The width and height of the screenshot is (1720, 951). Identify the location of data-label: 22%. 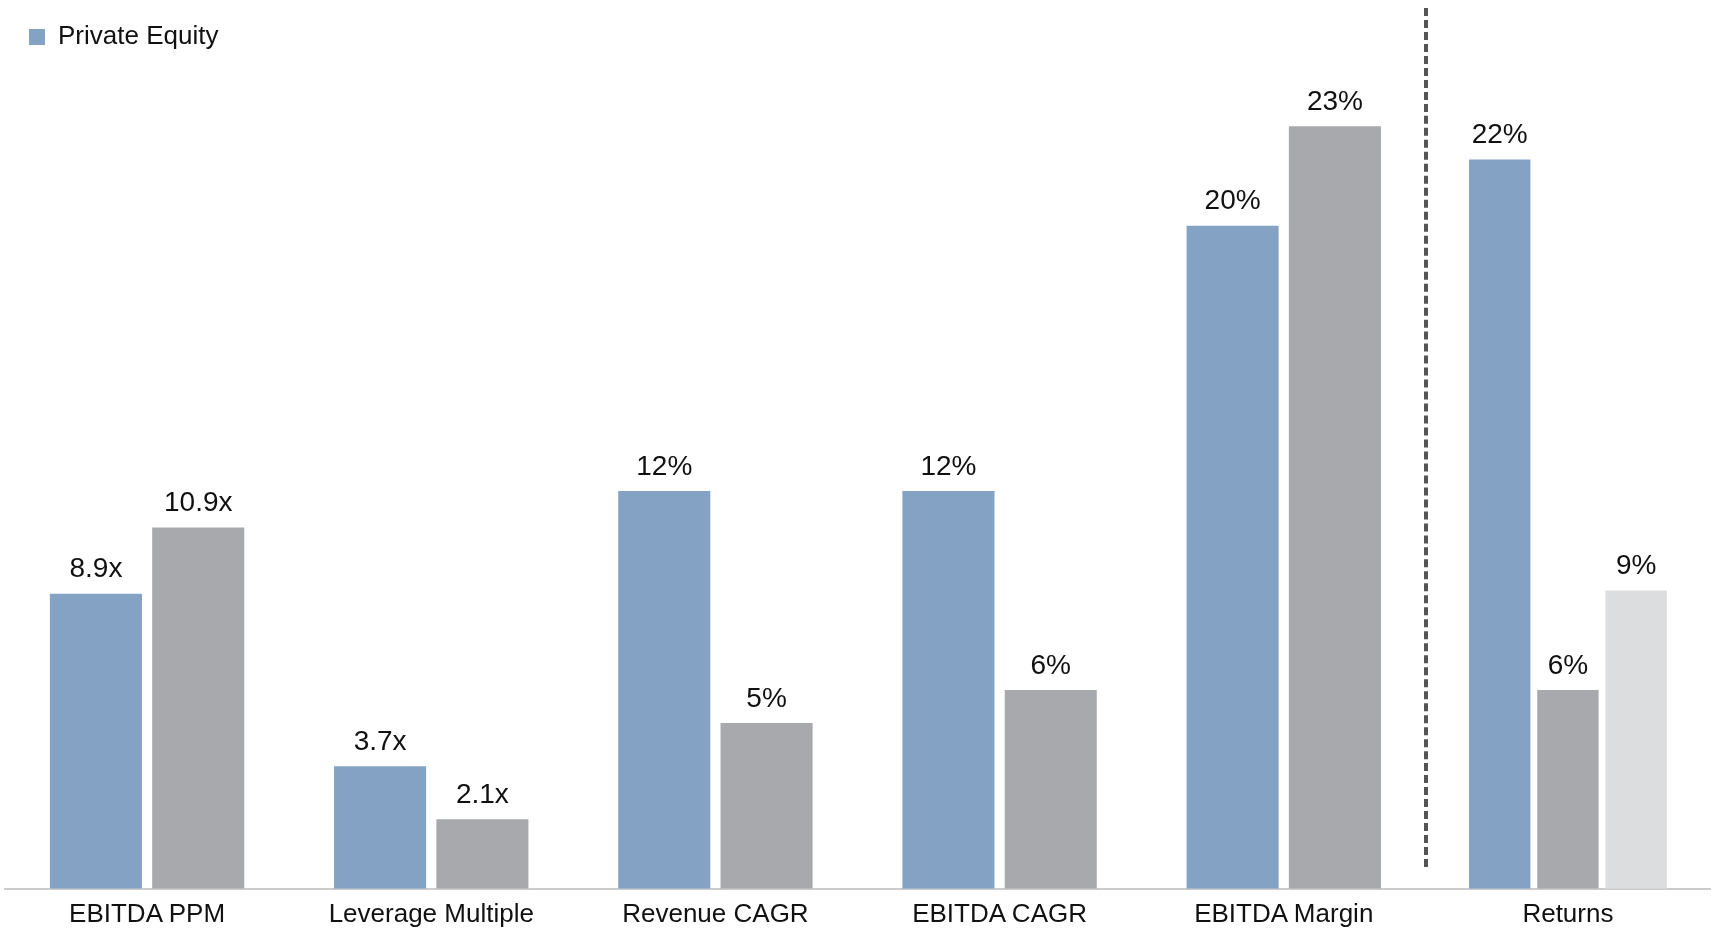
(1499, 134).